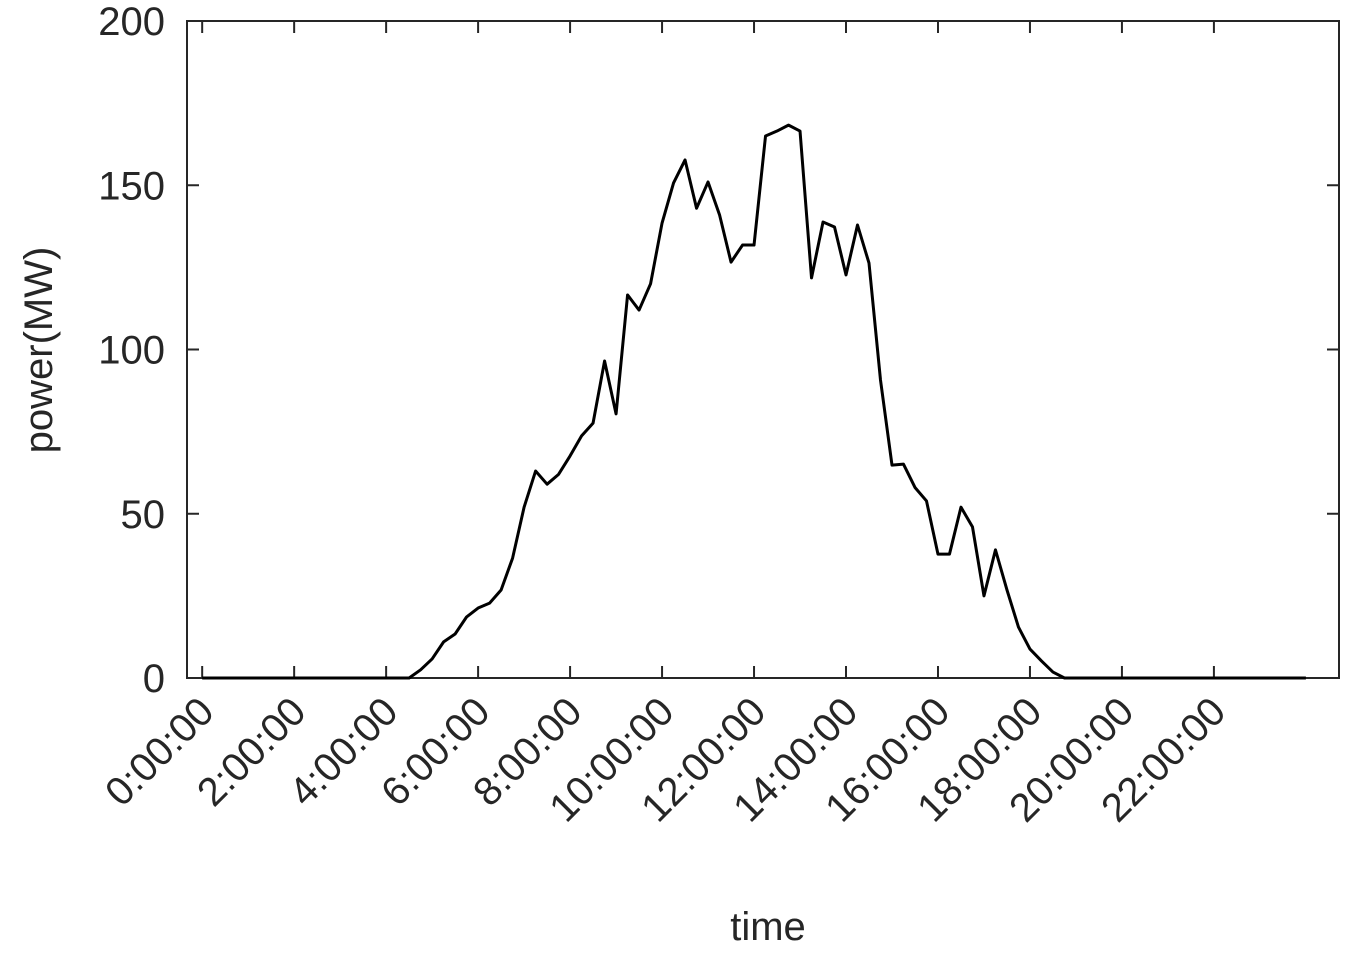 The width and height of the screenshot is (1359, 964). I want to click on y-tick-label: 0, so click(154, 679).